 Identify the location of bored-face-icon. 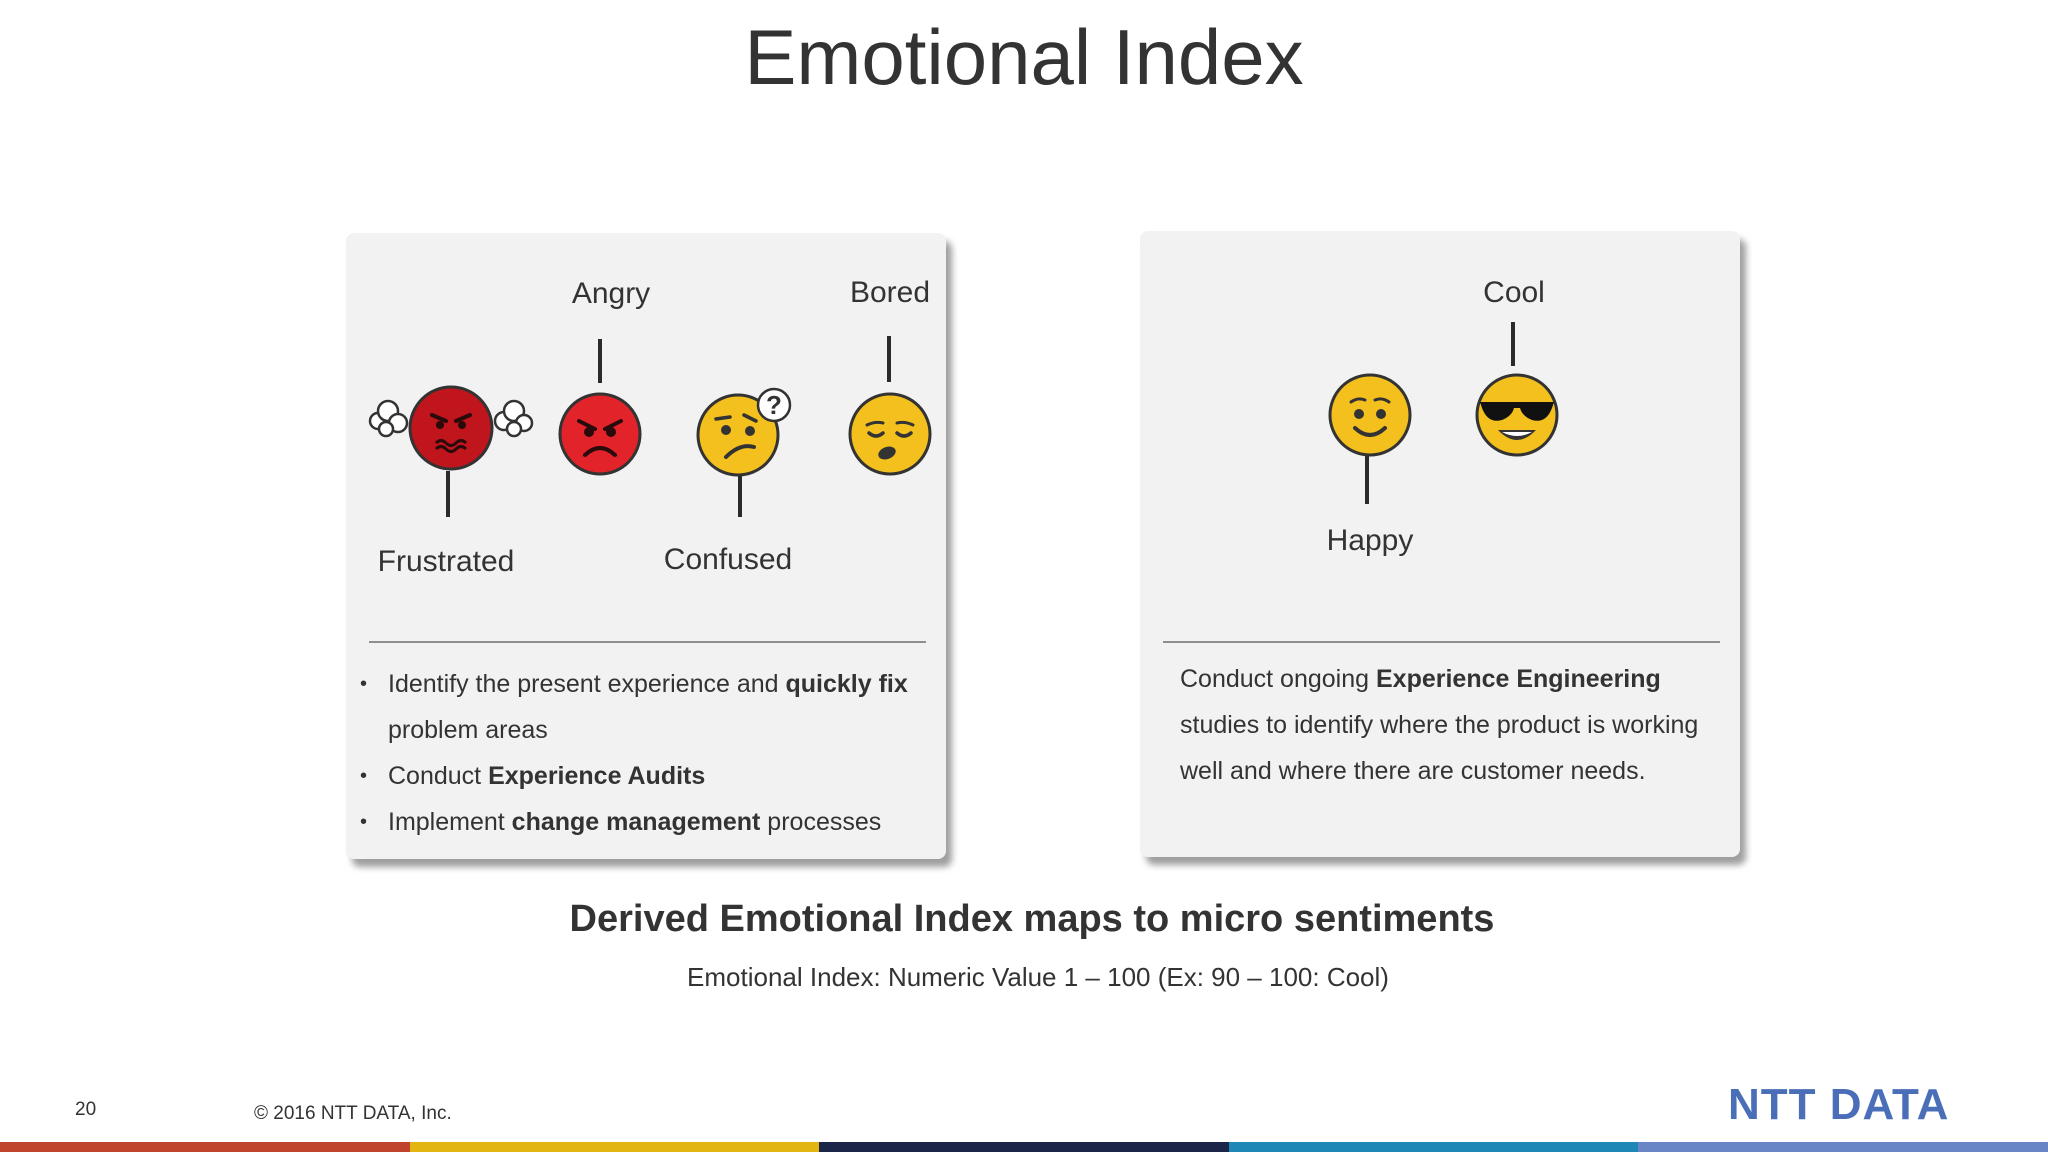
(890, 434).